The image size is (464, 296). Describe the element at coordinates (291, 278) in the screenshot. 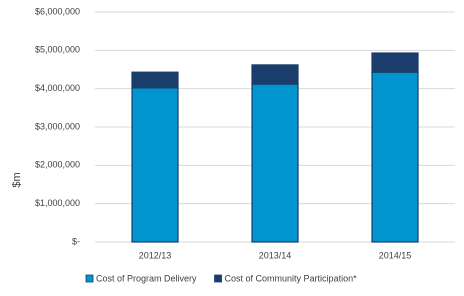

I see `legend-label: Cost of Community Participation*` at that location.